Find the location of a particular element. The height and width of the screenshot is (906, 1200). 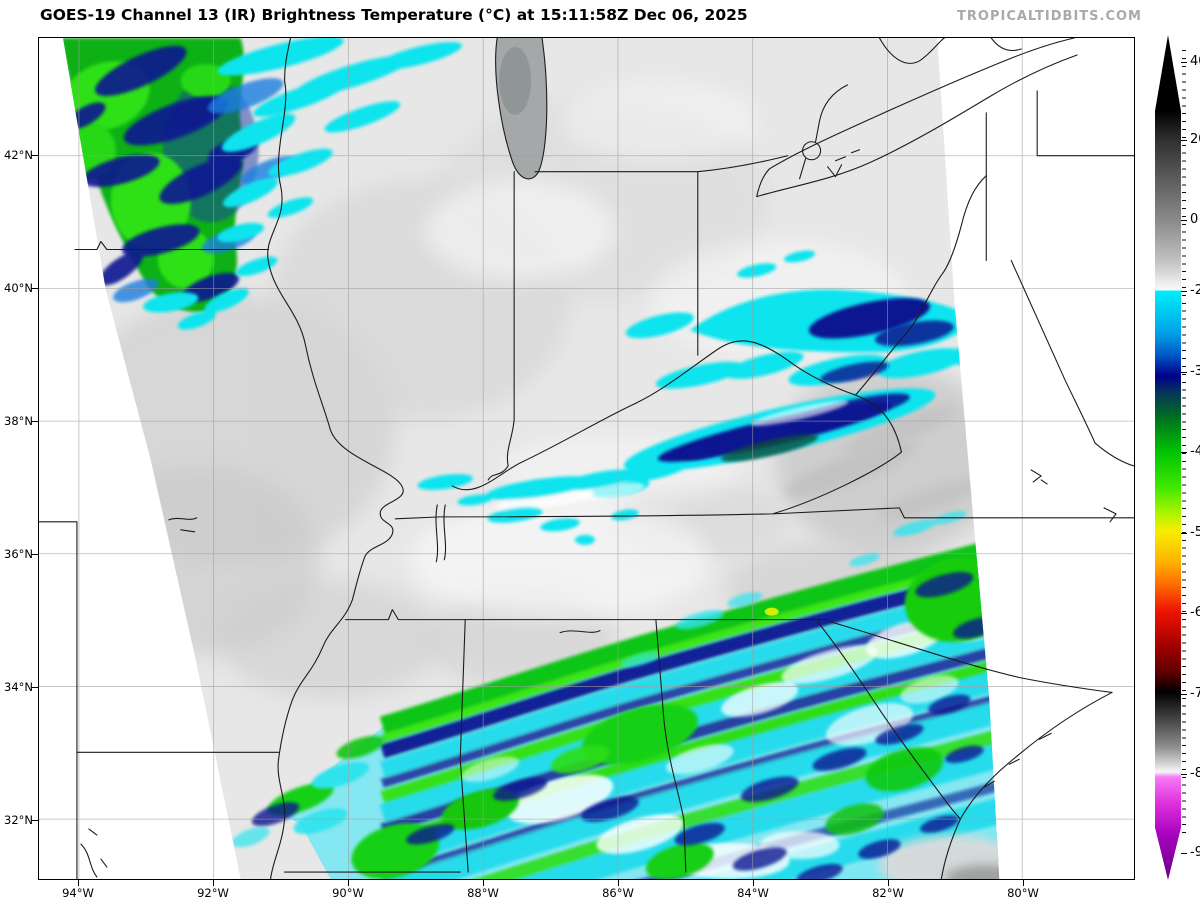

colorbar-label: -70 is located at coordinates (1195, 693).